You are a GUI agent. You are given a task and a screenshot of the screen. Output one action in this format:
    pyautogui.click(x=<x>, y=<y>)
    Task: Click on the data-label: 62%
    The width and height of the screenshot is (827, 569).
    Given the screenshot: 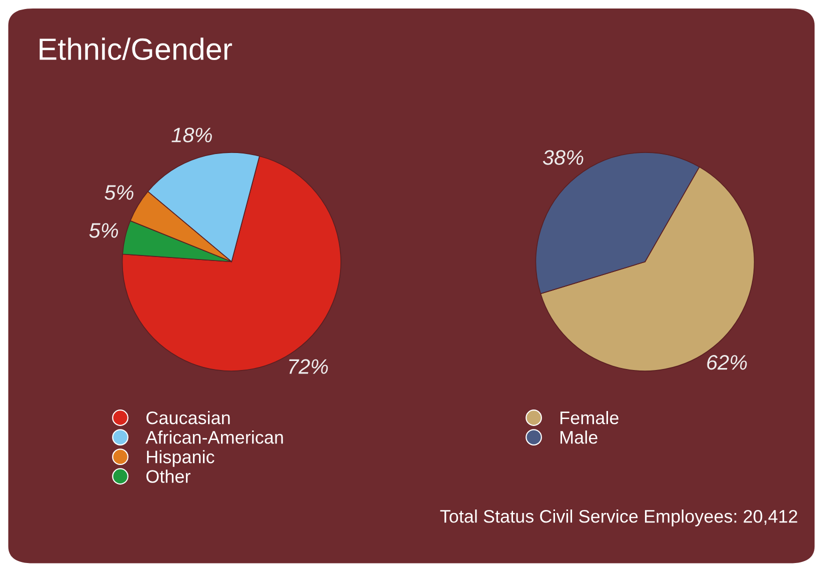 What is the action you would take?
    pyautogui.click(x=727, y=362)
    